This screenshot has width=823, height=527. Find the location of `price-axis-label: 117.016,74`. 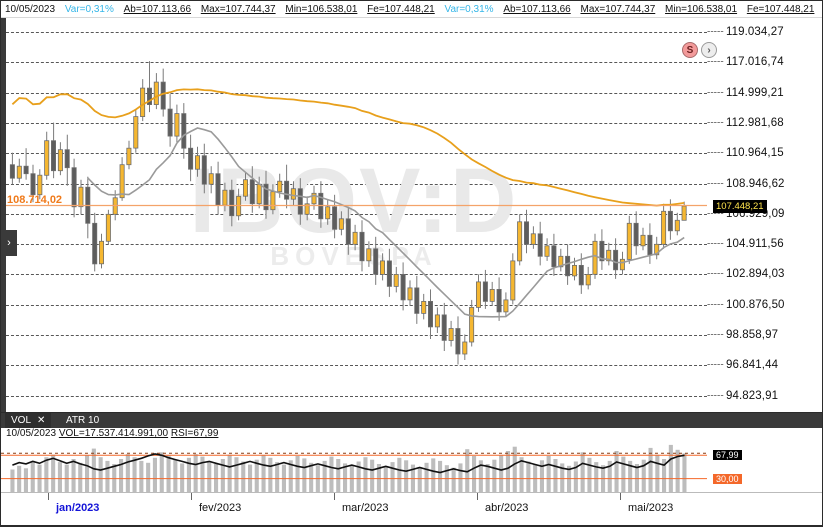

price-axis-label: 117.016,74 is located at coordinates (755, 62).